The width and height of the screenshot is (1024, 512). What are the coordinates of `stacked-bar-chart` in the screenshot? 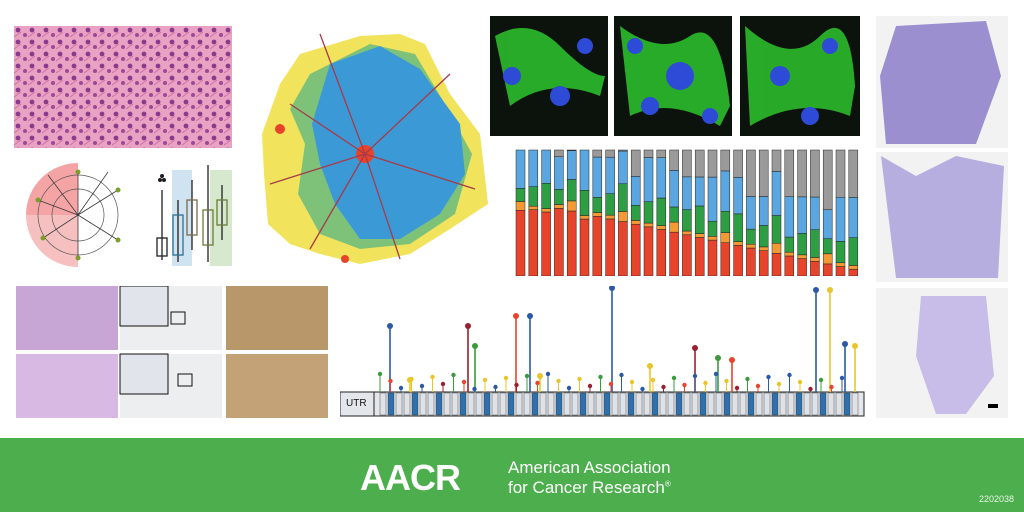 It's located at (688, 211).